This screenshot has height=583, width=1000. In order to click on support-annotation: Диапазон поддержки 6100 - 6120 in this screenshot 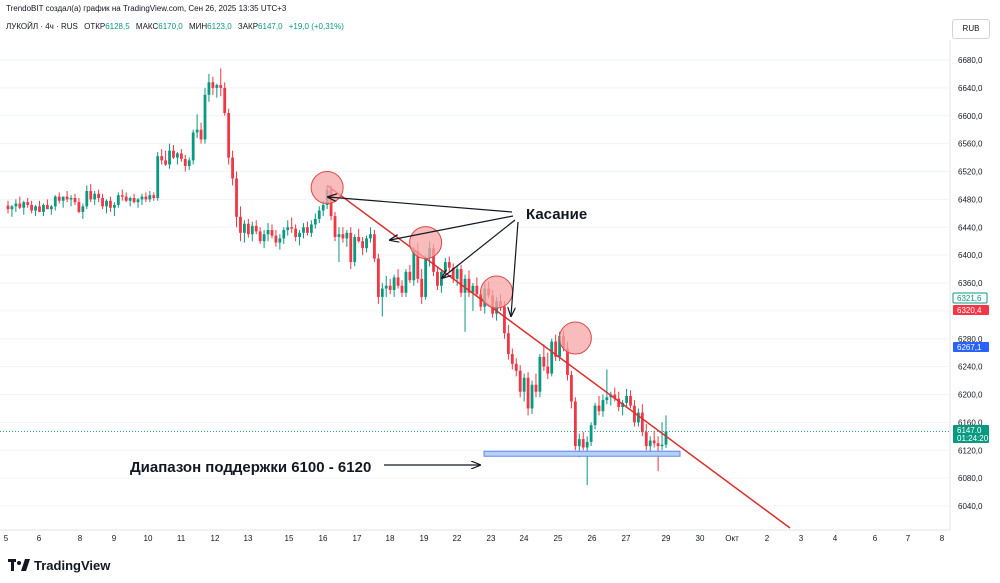, I will do `click(250, 467)`.